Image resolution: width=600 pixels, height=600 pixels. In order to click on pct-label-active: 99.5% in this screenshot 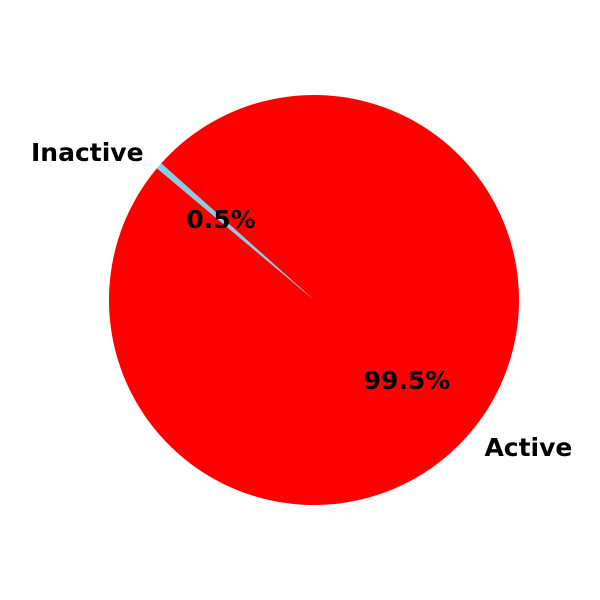, I will do `click(407, 380)`.